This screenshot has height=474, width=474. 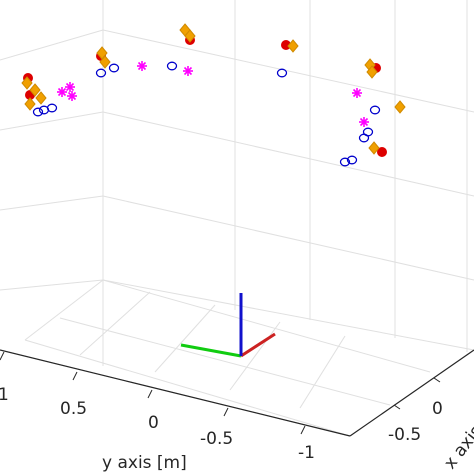 I want to click on x-tick-label: 0, so click(x=437, y=409).